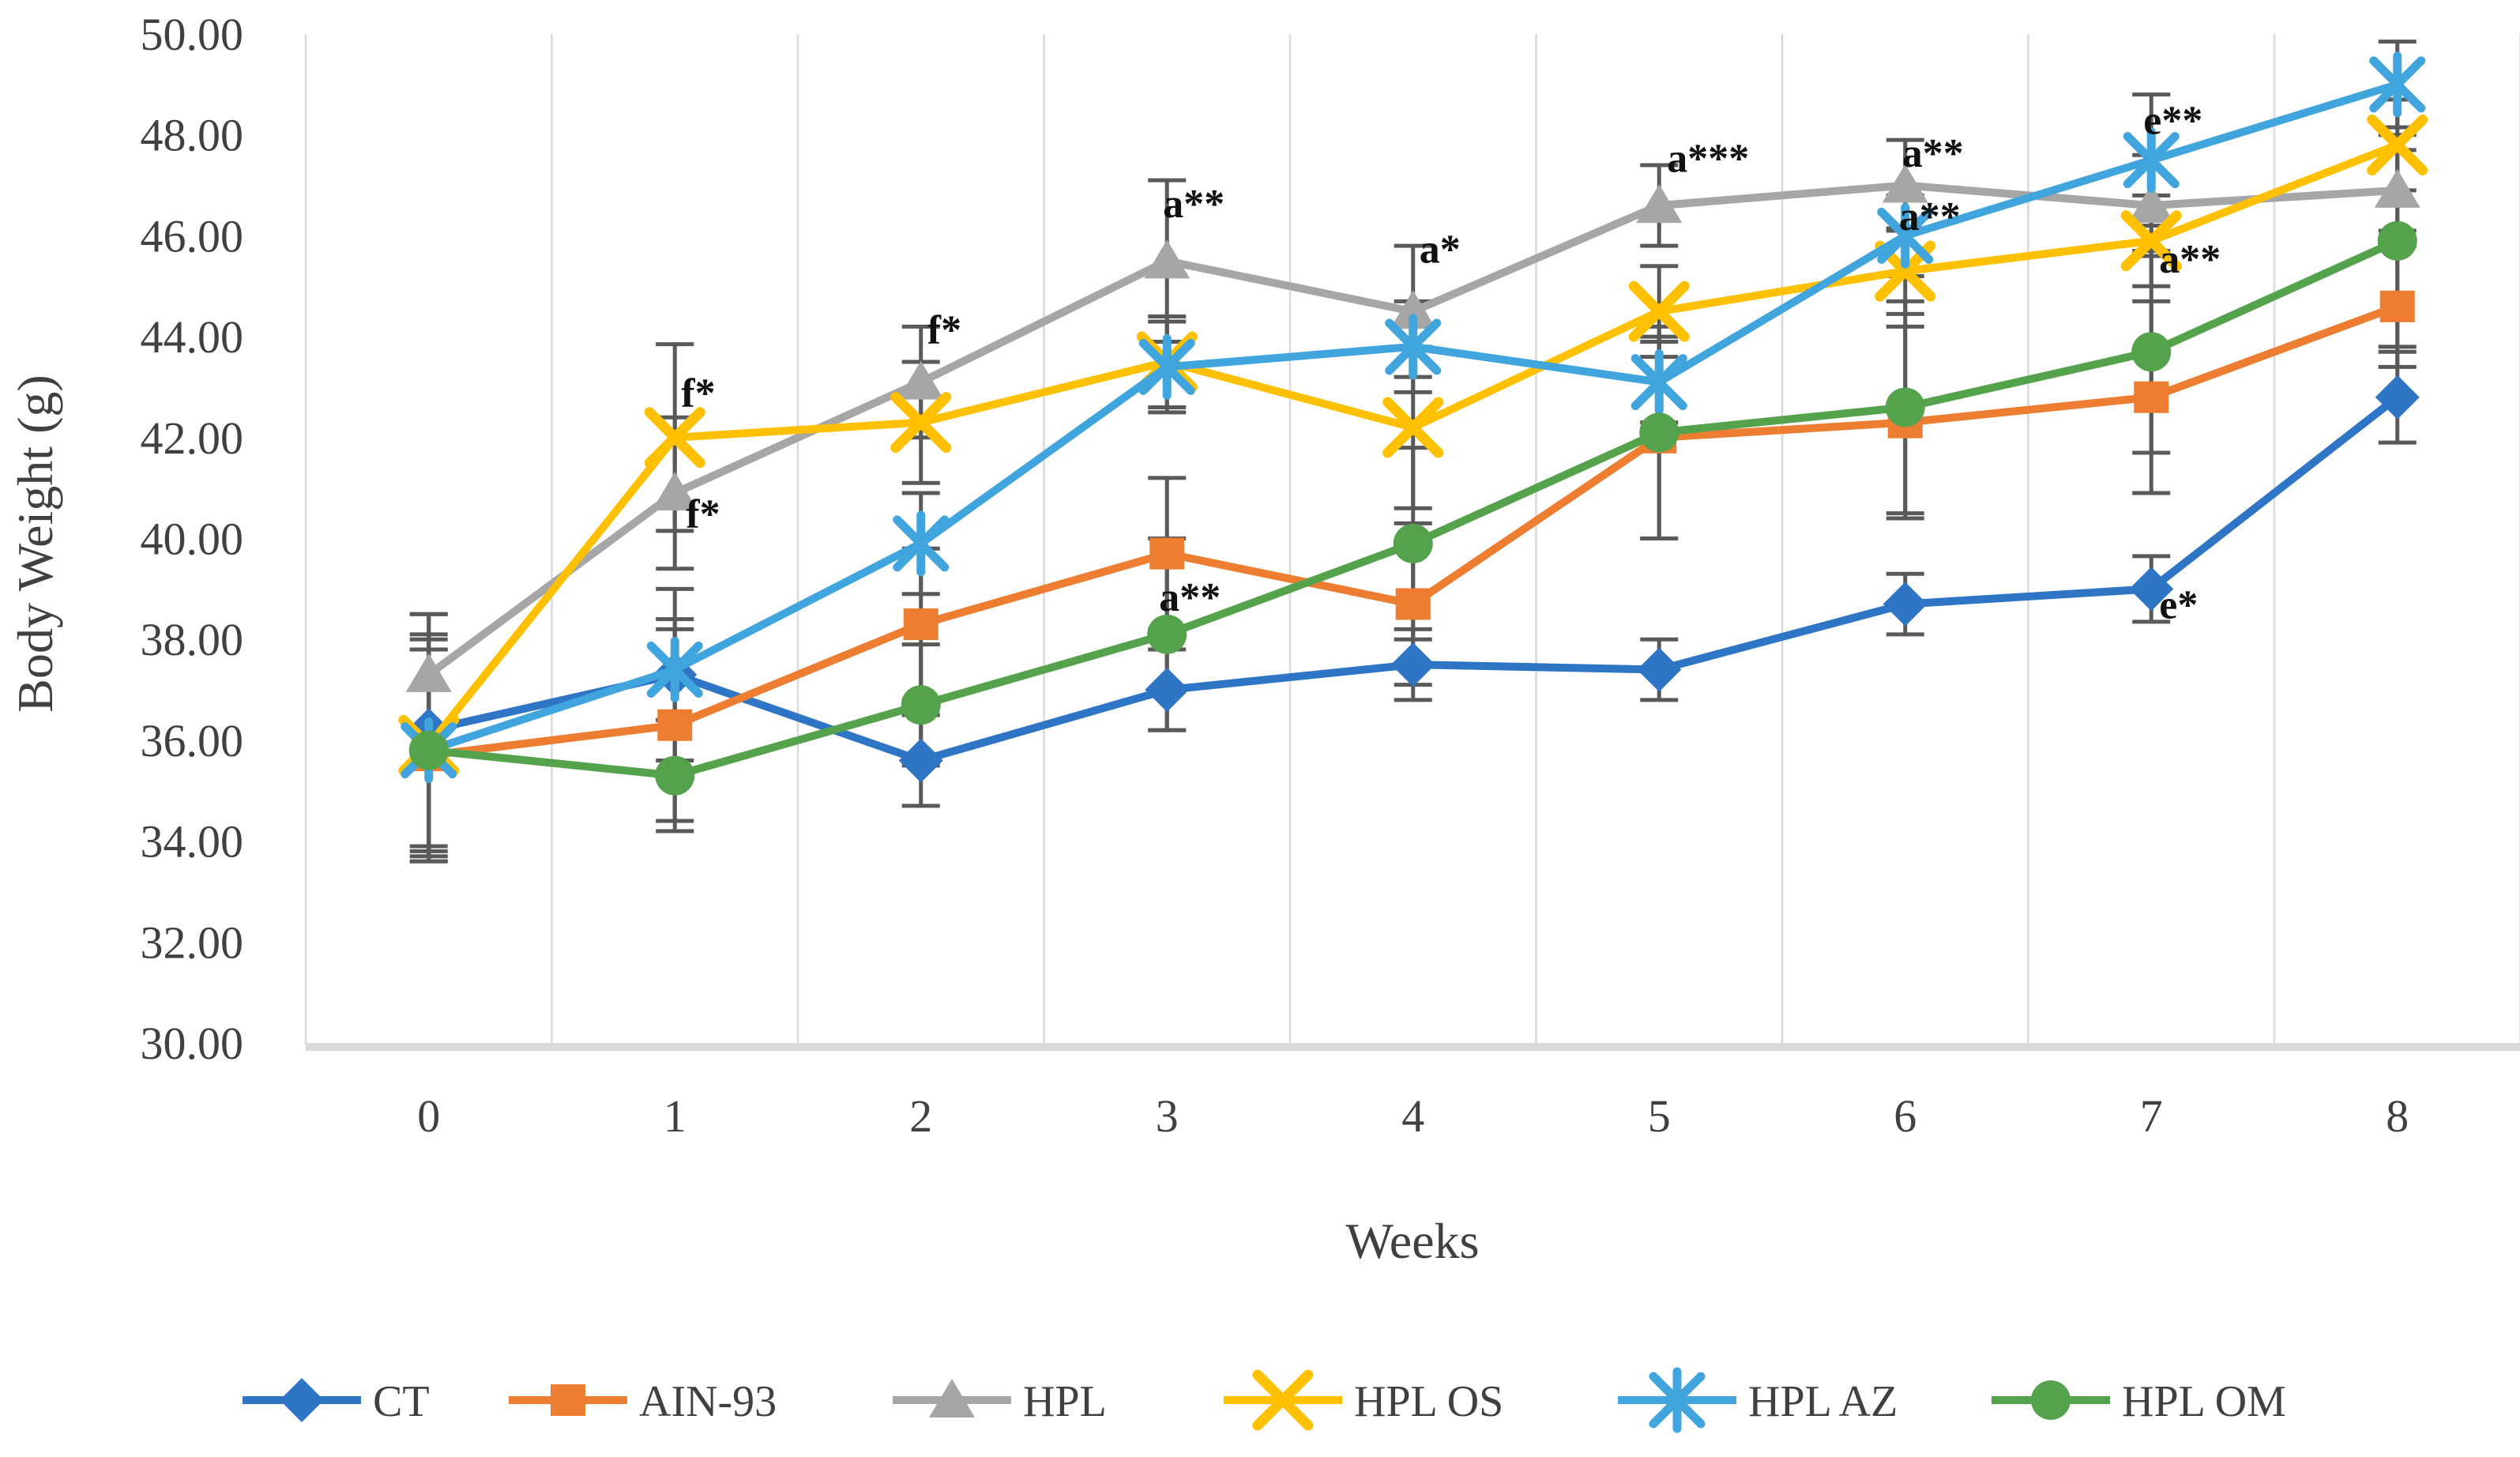  I want to click on legend-item-ct: CT, so click(336, 1401).